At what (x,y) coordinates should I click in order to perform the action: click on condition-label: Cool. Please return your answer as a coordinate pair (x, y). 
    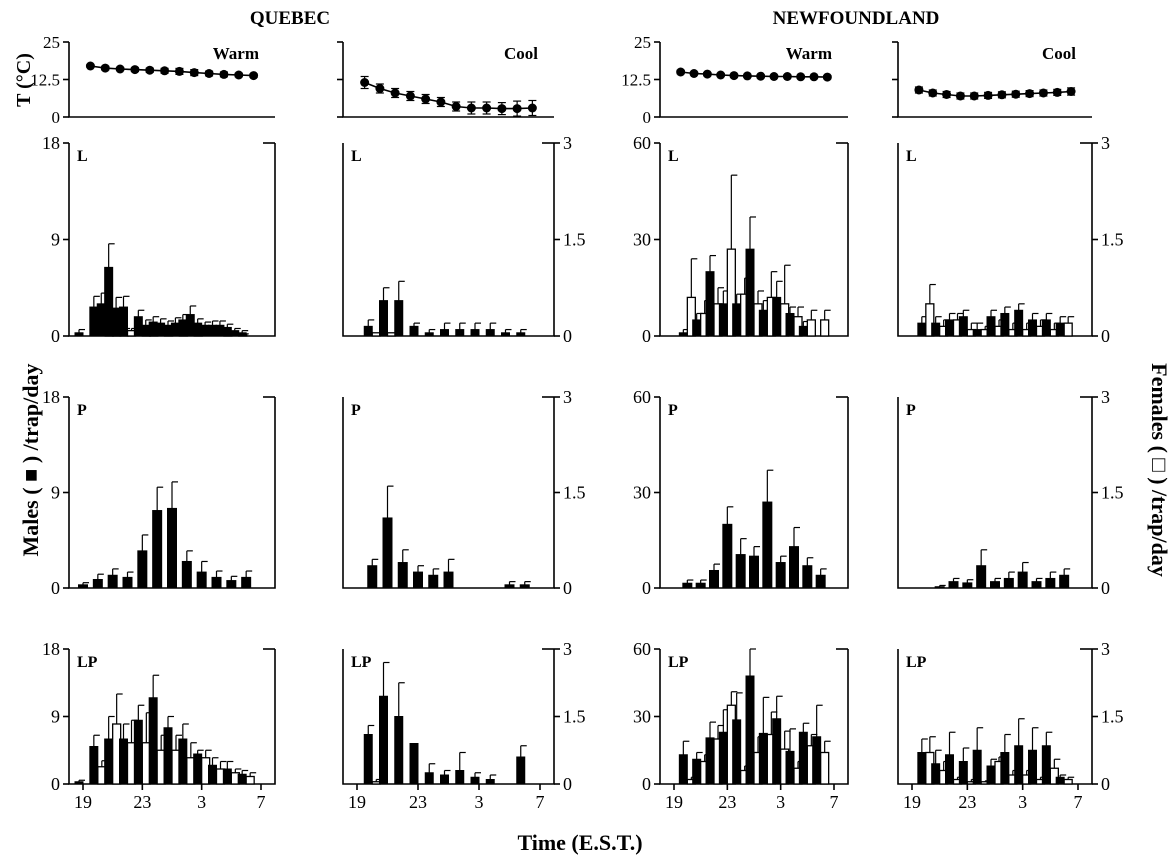
    Looking at the image, I should click on (521, 53).